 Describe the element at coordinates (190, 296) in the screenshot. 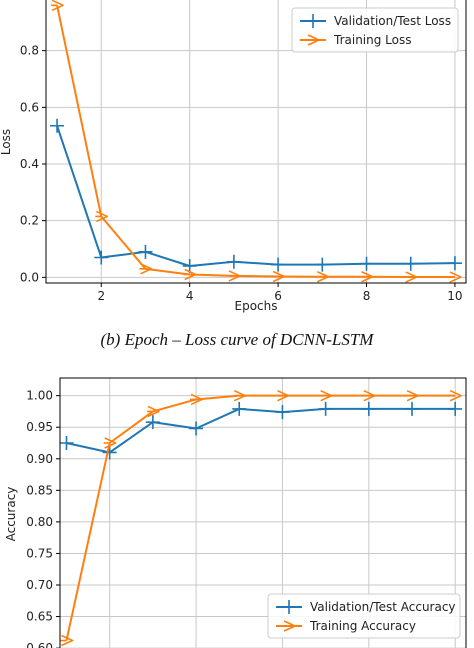

I see `loss-x-tick-label-4: 4` at that location.